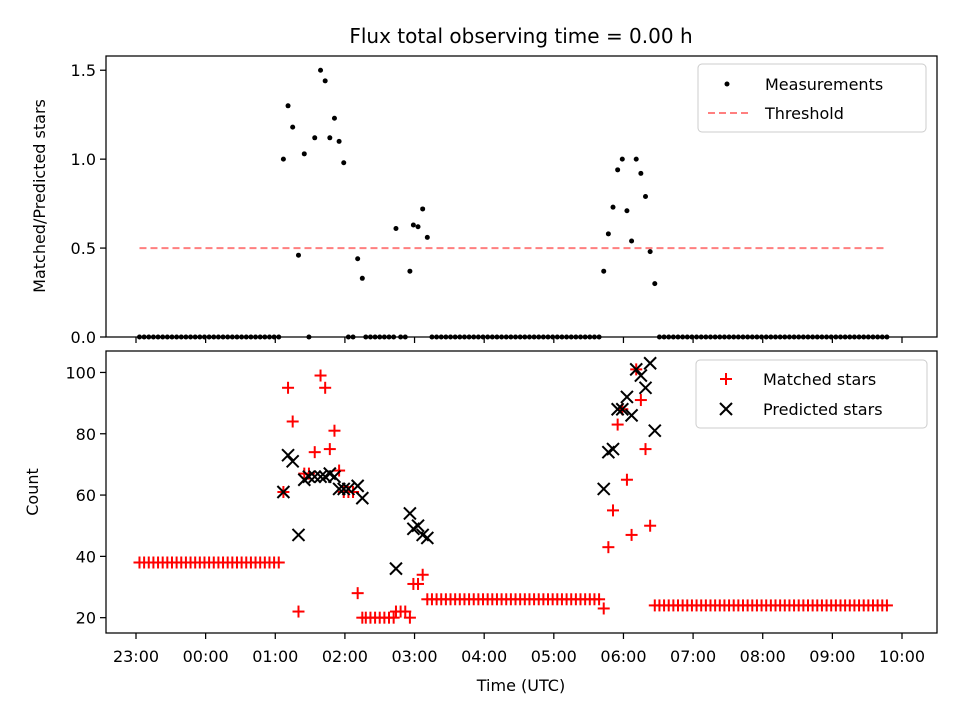  What do you see at coordinates (39, 196) in the screenshot?
I see `top-y-axis-label: Matched/Predicted stars` at bounding box center [39, 196].